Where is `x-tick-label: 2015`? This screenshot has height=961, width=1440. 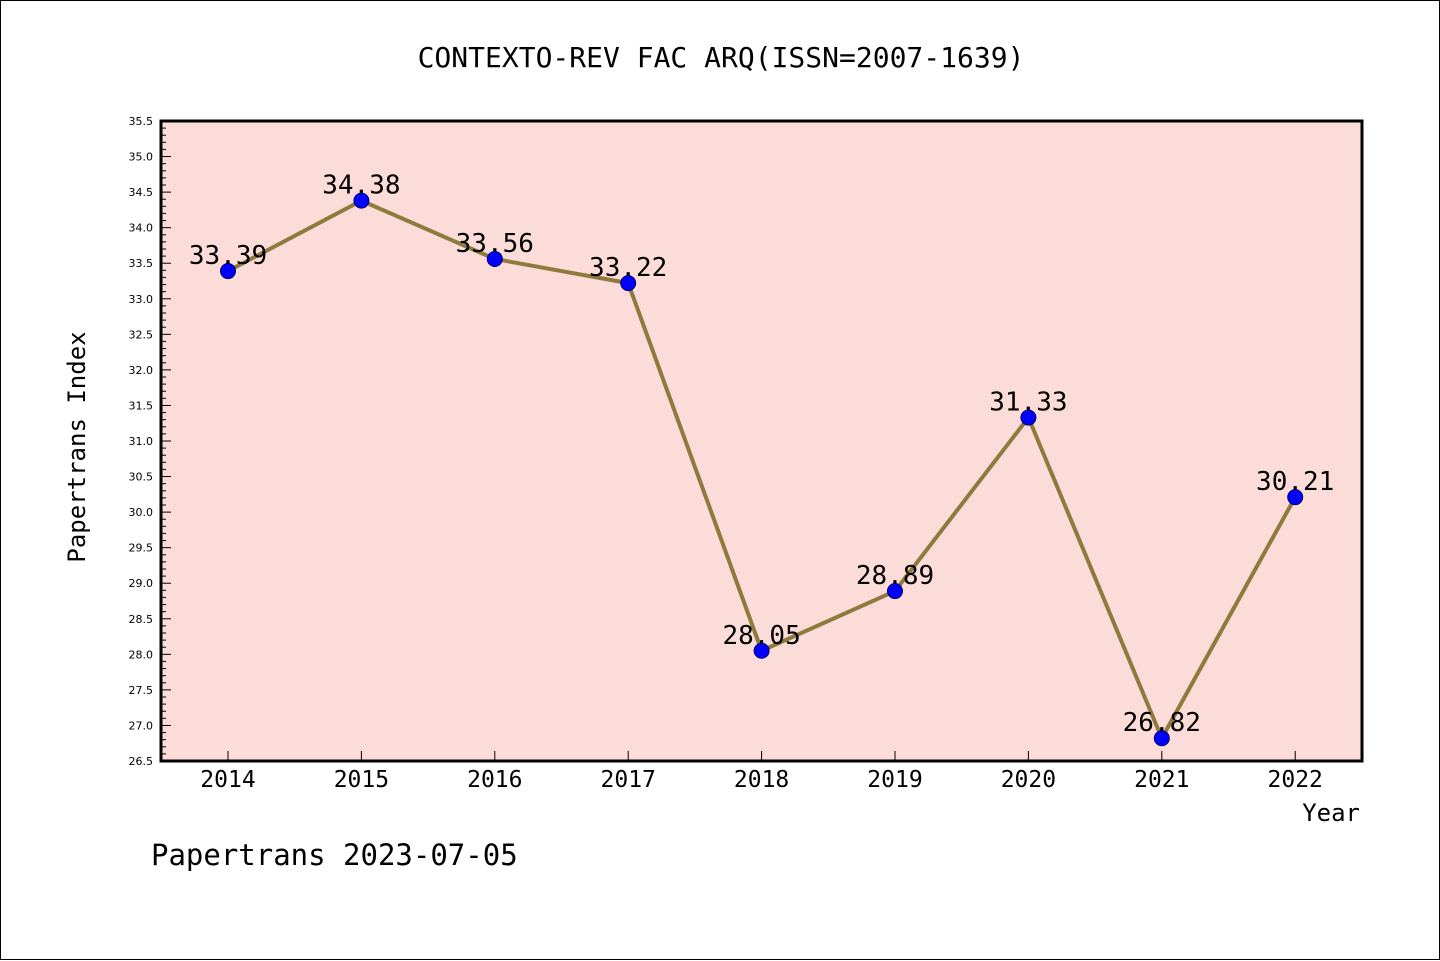 x-tick-label: 2015 is located at coordinates (361, 780).